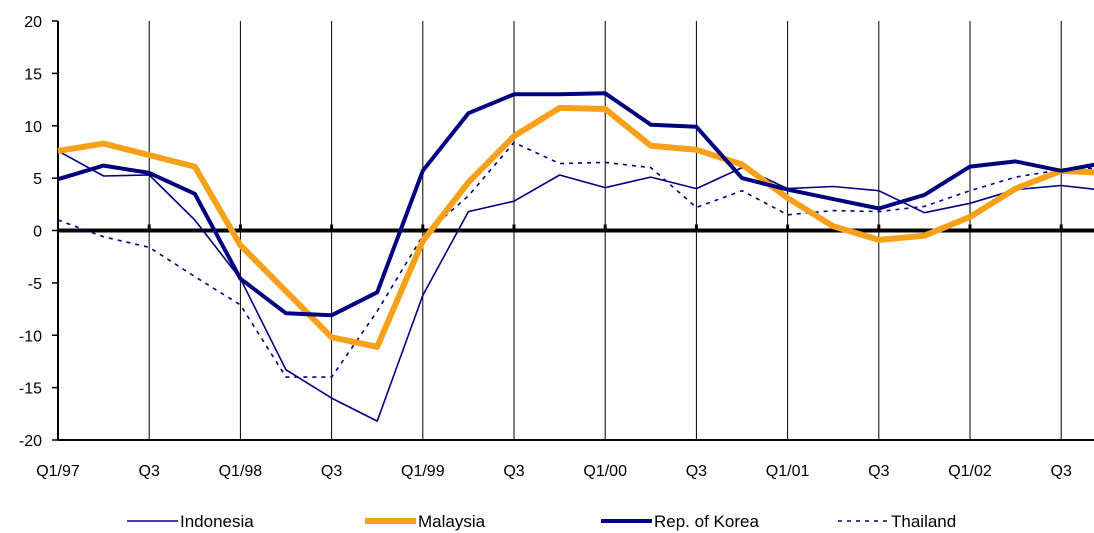  Describe the element at coordinates (37, 179) in the screenshot. I see `y-tick-label: 5` at that location.